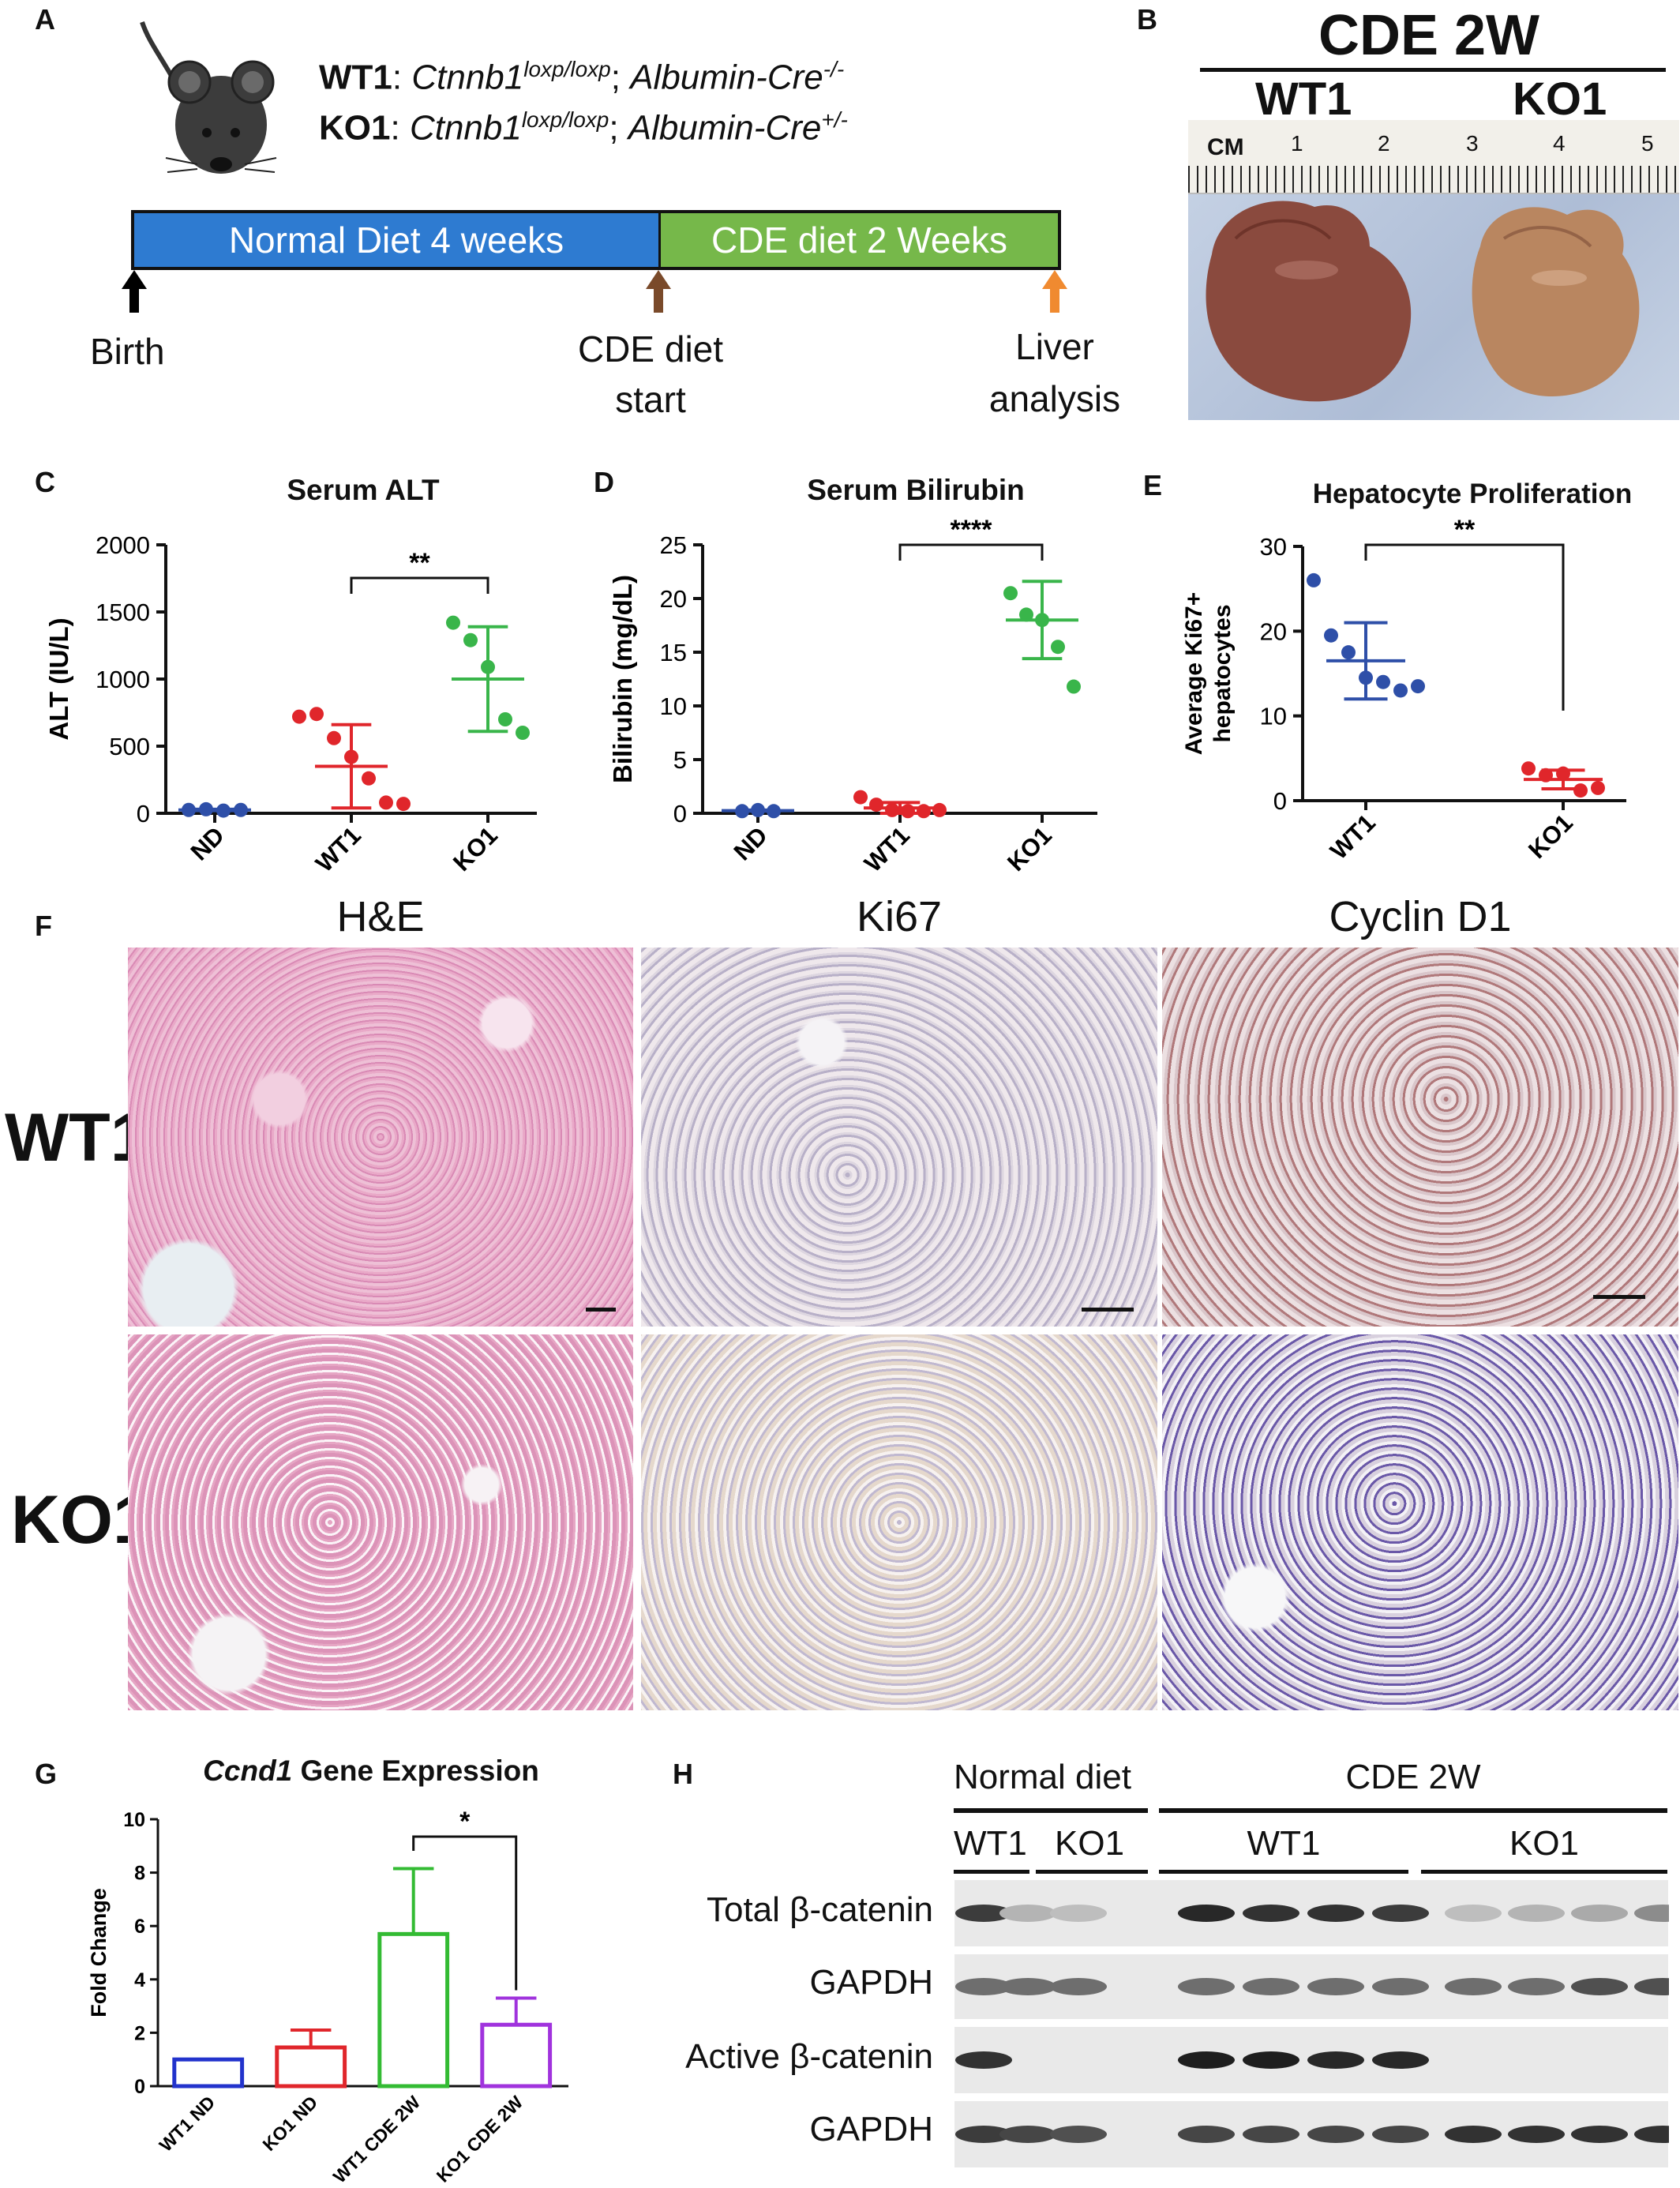 This screenshot has width=1680, height=2188. Describe the element at coordinates (1433, 70) in the screenshot. I see `panel-b-divider` at that location.